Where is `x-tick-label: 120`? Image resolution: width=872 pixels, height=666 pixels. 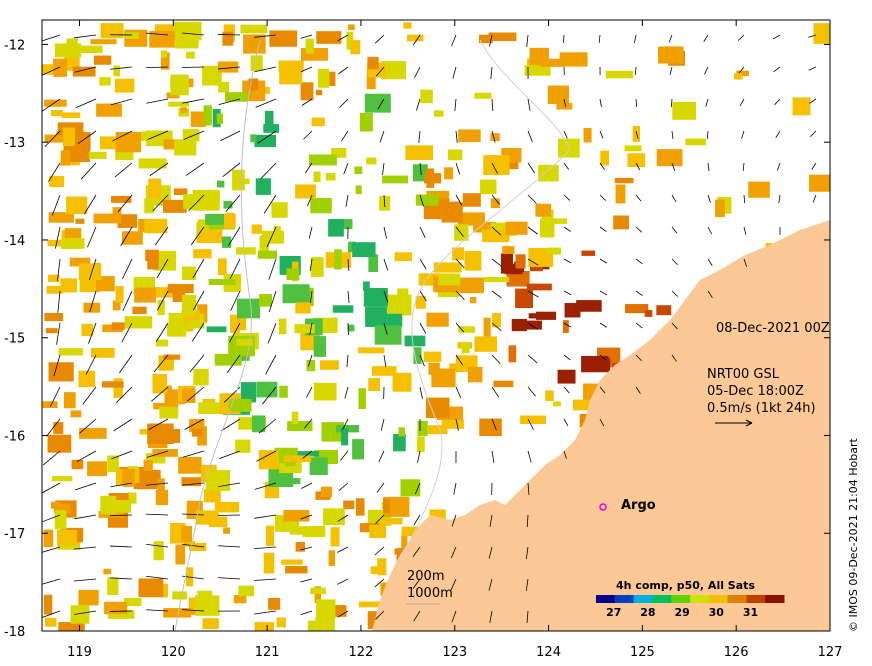
x-tick-label: 120 is located at coordinates (173, 652).